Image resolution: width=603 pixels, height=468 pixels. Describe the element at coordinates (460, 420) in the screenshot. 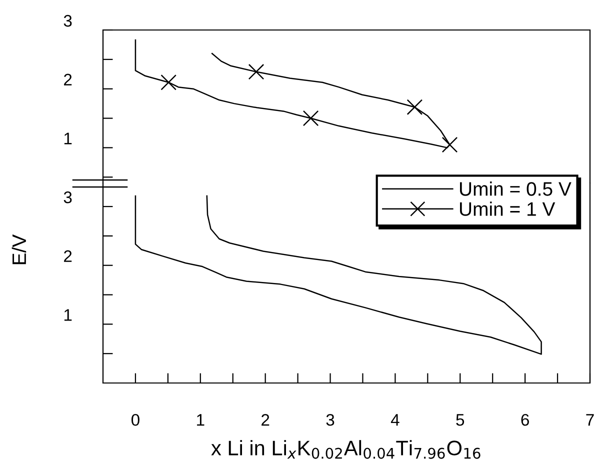

I see `x-tick-label: 5` at that location.